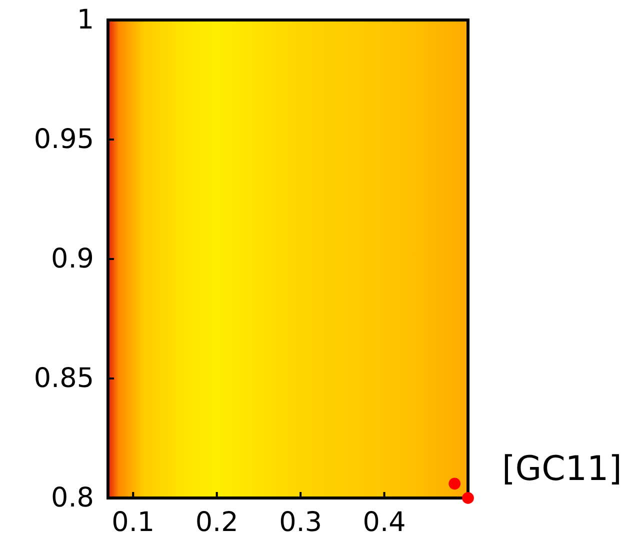  What do you see at coordinates (133, 522) in the screenshot?
I see `x-tick-label: 0.1` at bounding box center [133, 522].